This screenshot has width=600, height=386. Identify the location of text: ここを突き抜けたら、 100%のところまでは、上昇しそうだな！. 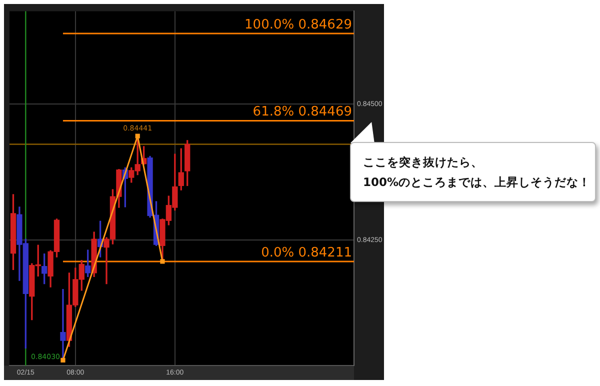
(473, 172).